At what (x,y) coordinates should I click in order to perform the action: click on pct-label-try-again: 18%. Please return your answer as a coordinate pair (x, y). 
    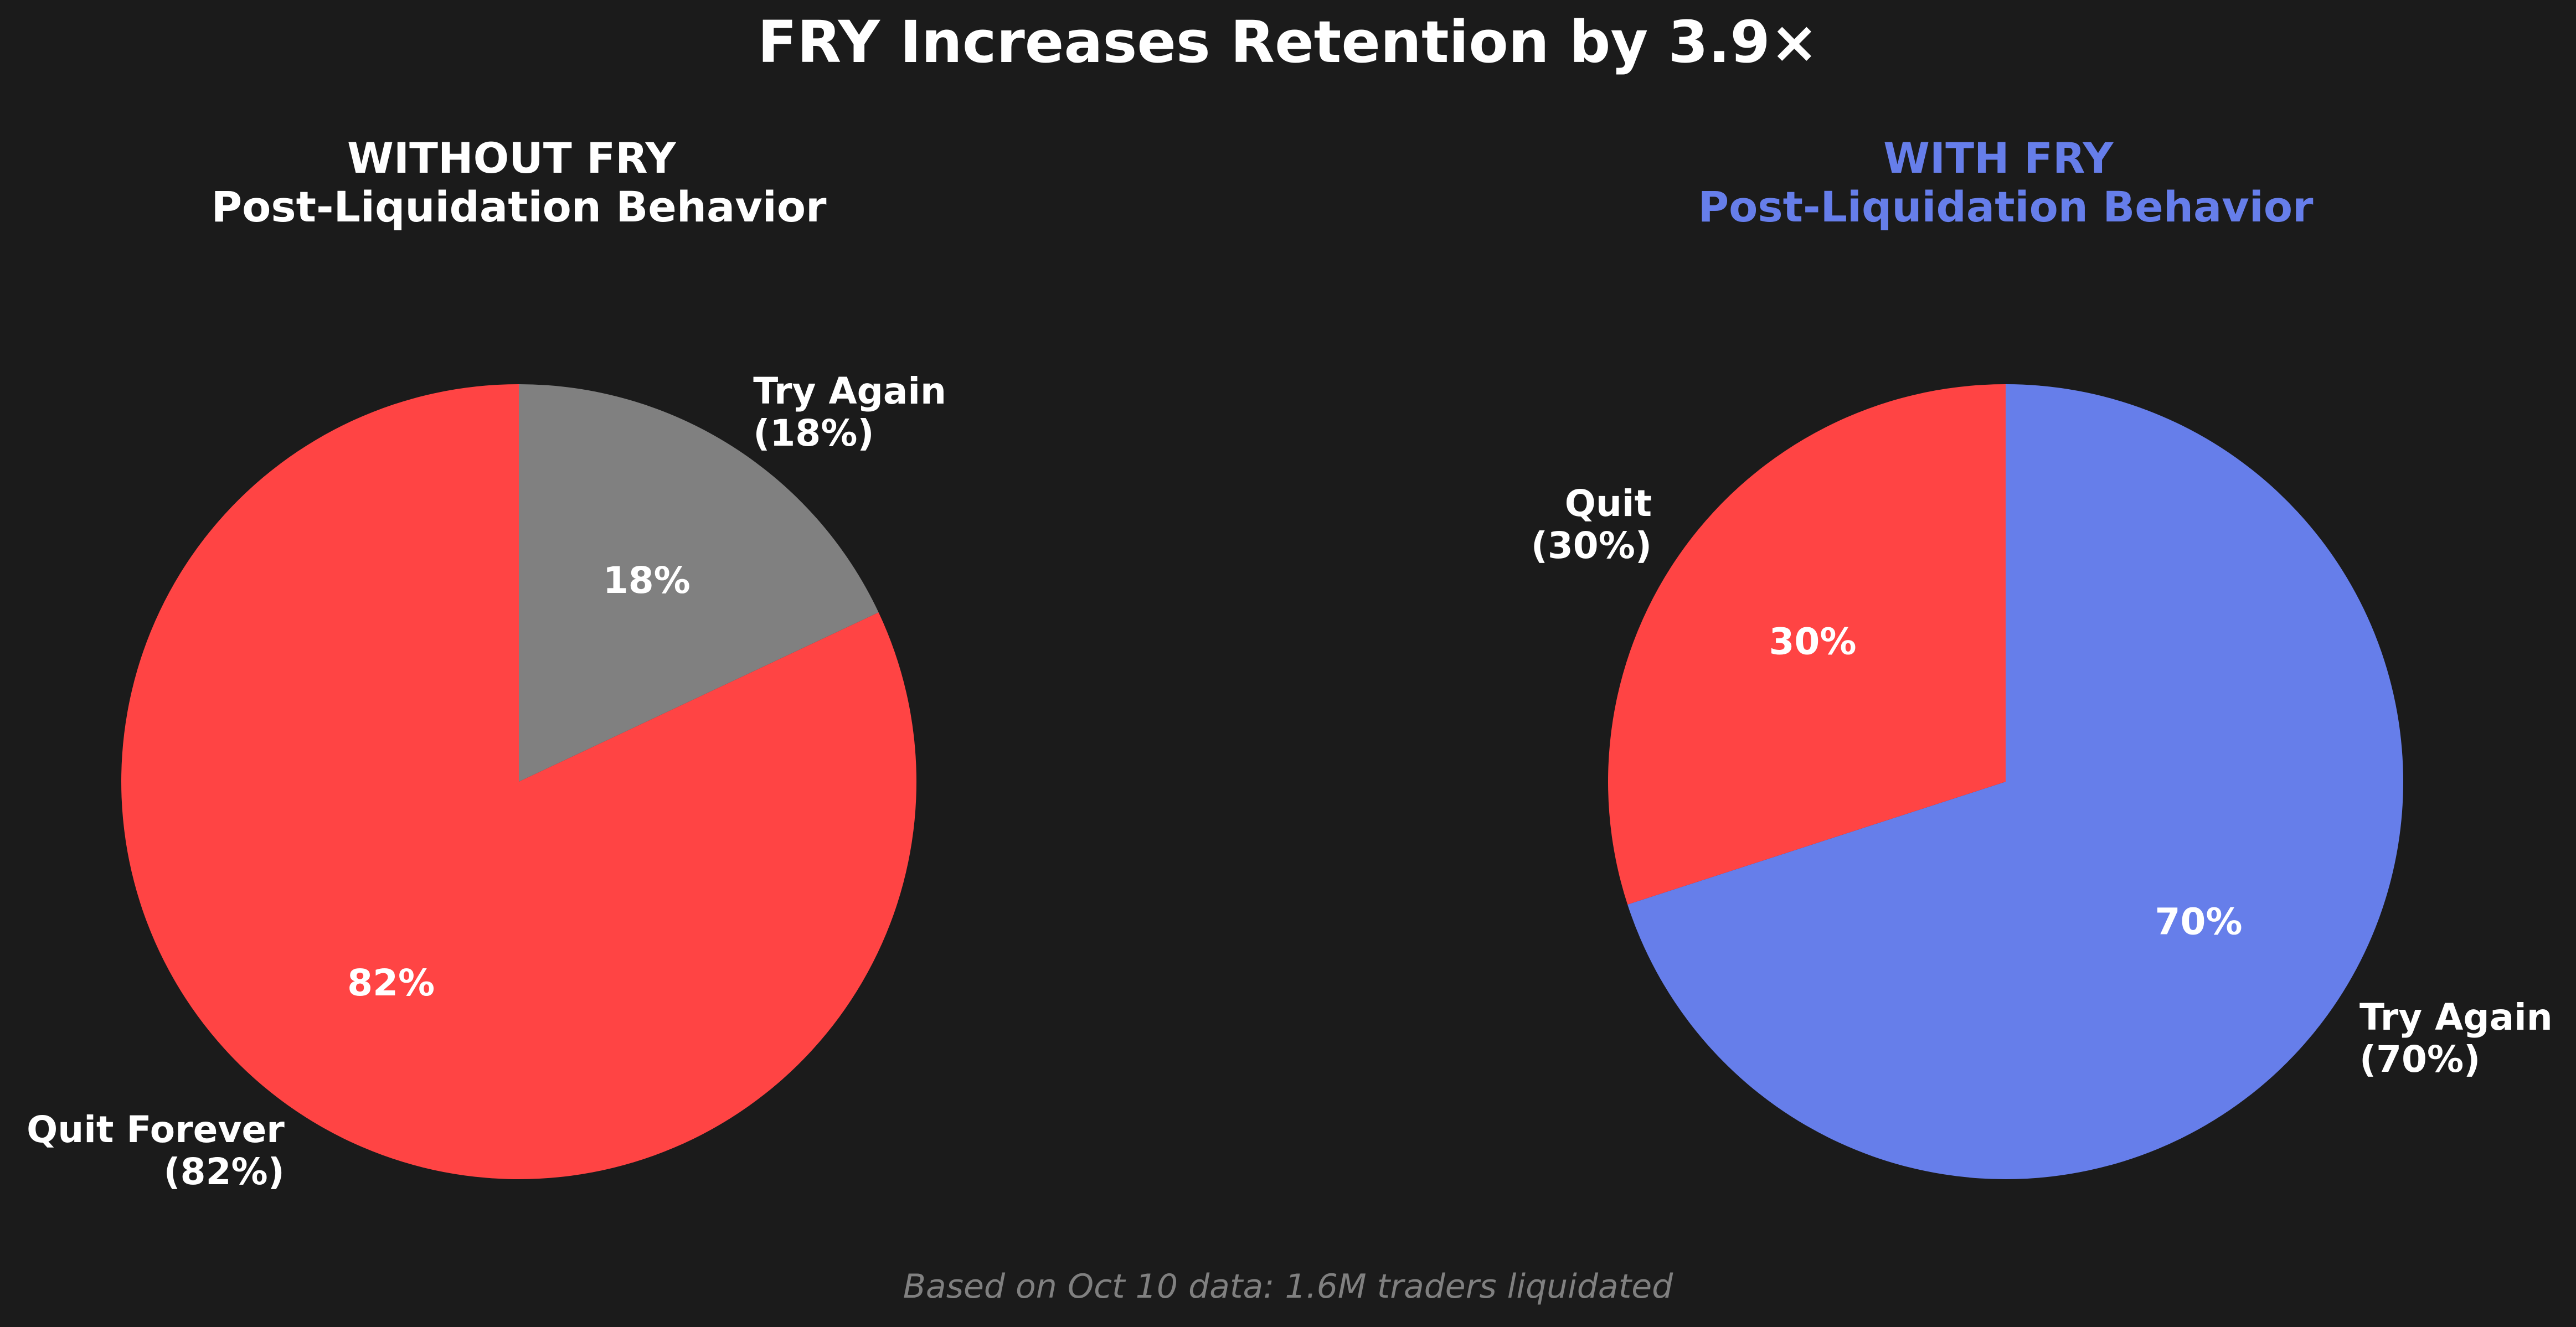
    Looking at the image, I should click on (647, 580).